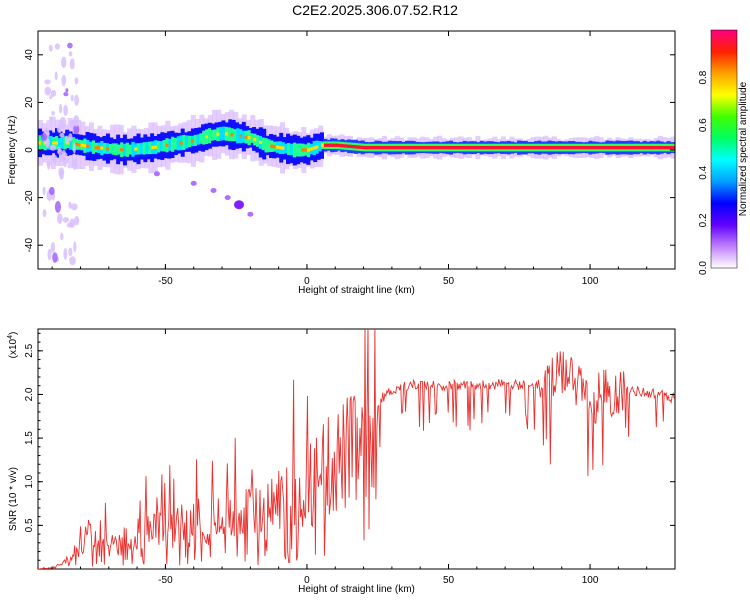 The width and height of the screenshot is (750, 600). Describe the element at coordinates (13, 499) in the screenshot. I see `y-axis-label: SNR (10 * v/v)` at that location.